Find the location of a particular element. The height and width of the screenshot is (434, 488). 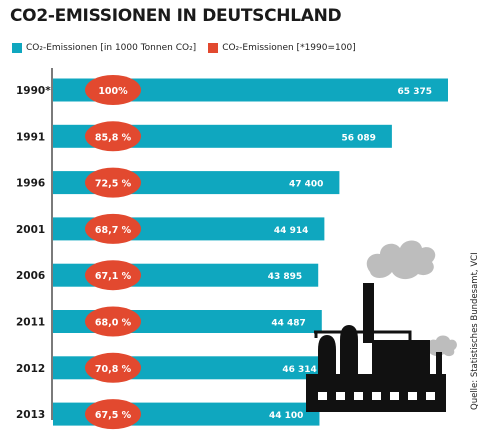

percent-label: 68,7 % is located at coordinates (113, 230).